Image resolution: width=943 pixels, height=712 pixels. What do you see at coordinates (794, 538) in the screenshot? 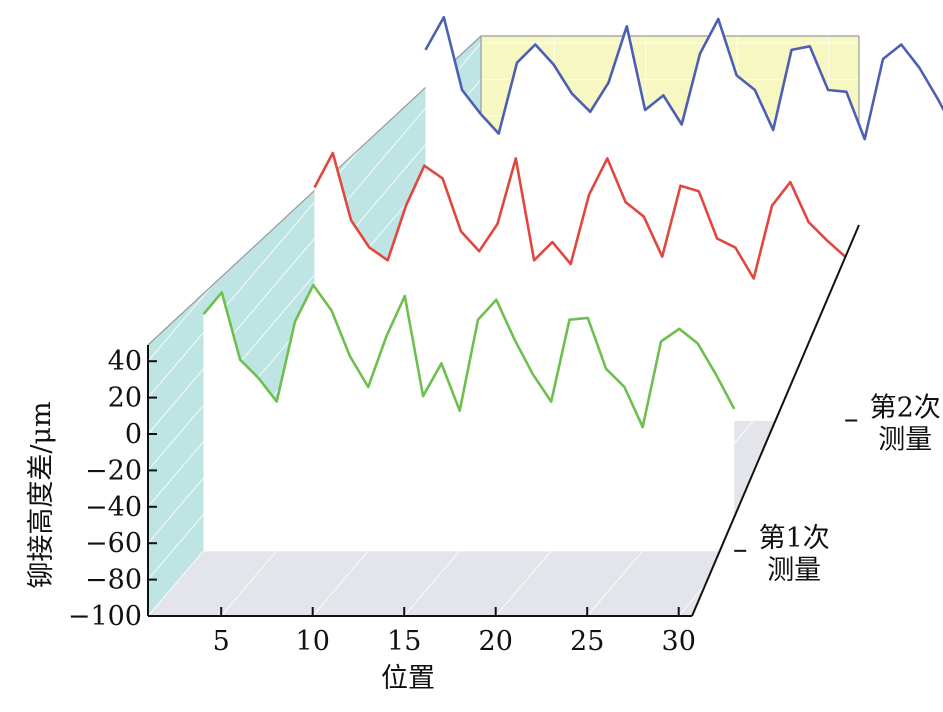
I see `series-label-line: 第1次` at bounding box center [794, 538].